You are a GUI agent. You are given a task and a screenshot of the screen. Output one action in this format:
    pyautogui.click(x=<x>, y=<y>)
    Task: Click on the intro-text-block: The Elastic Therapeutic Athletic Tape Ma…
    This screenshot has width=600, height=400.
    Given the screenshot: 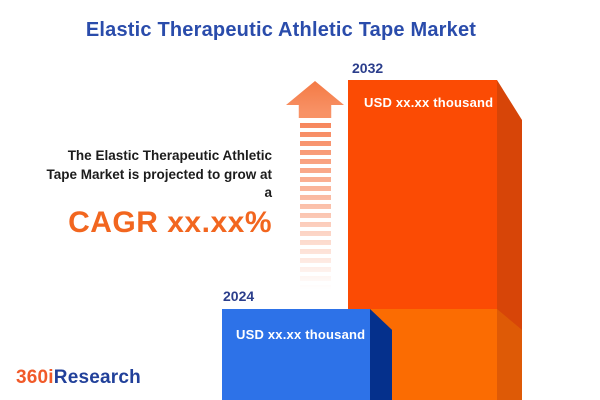 What is the action you would take?
    pyautogui.click(x=159, y=193)
    